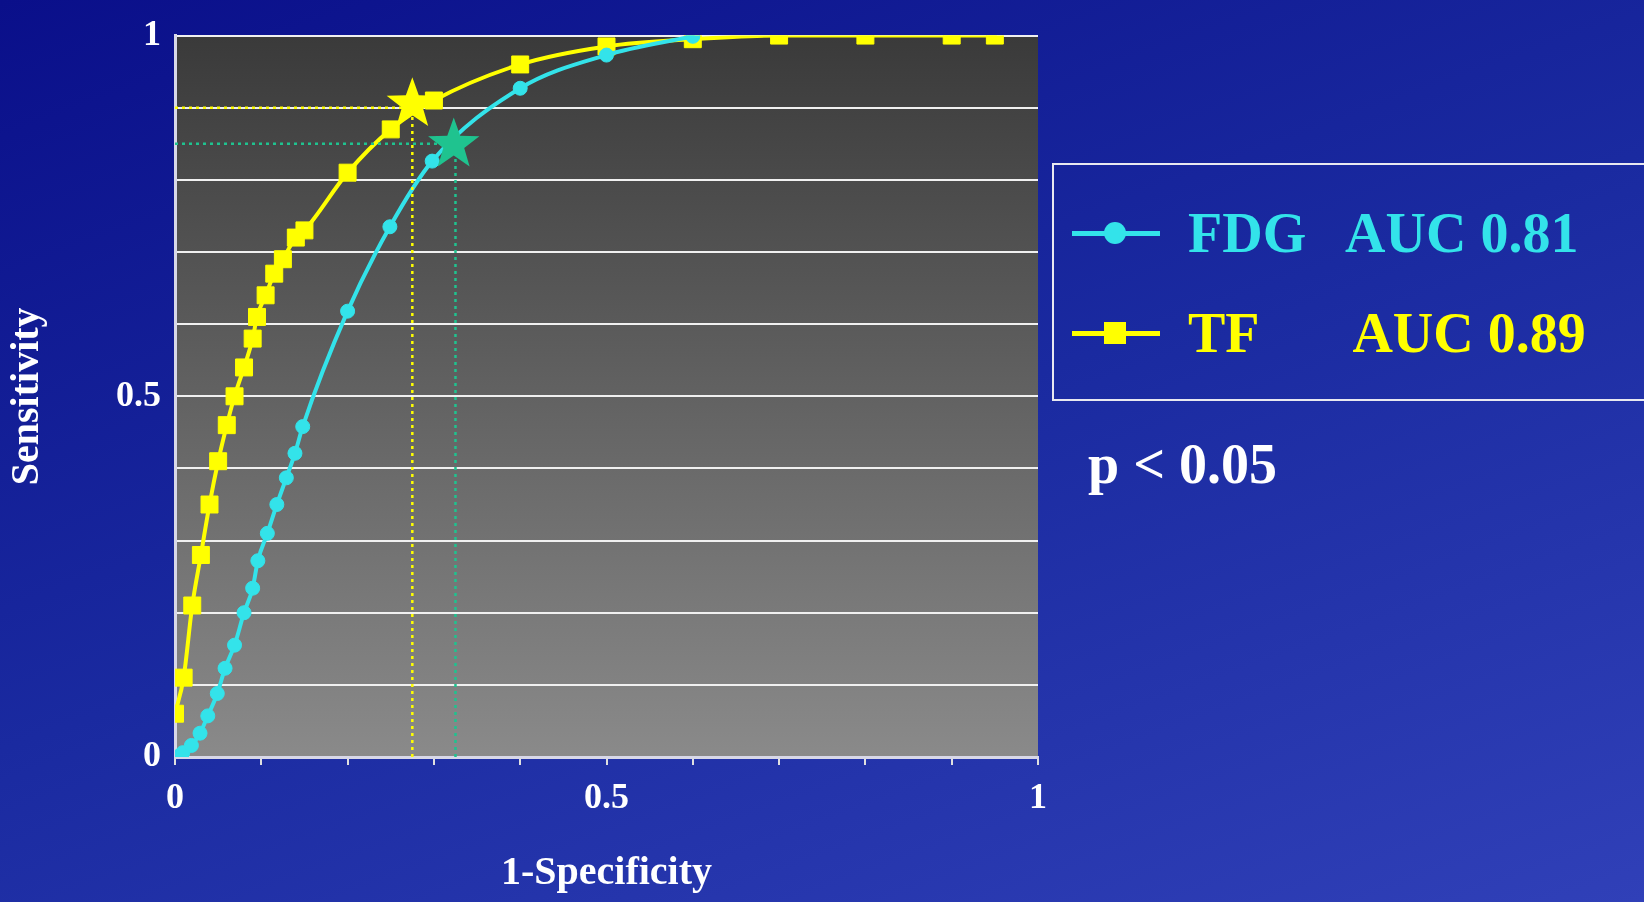 The height and width of the screenshot is (902, 1644). Describe the element at coordinates (1183, 464) in the screenshot. I see `text: p < 0.05` at that location.